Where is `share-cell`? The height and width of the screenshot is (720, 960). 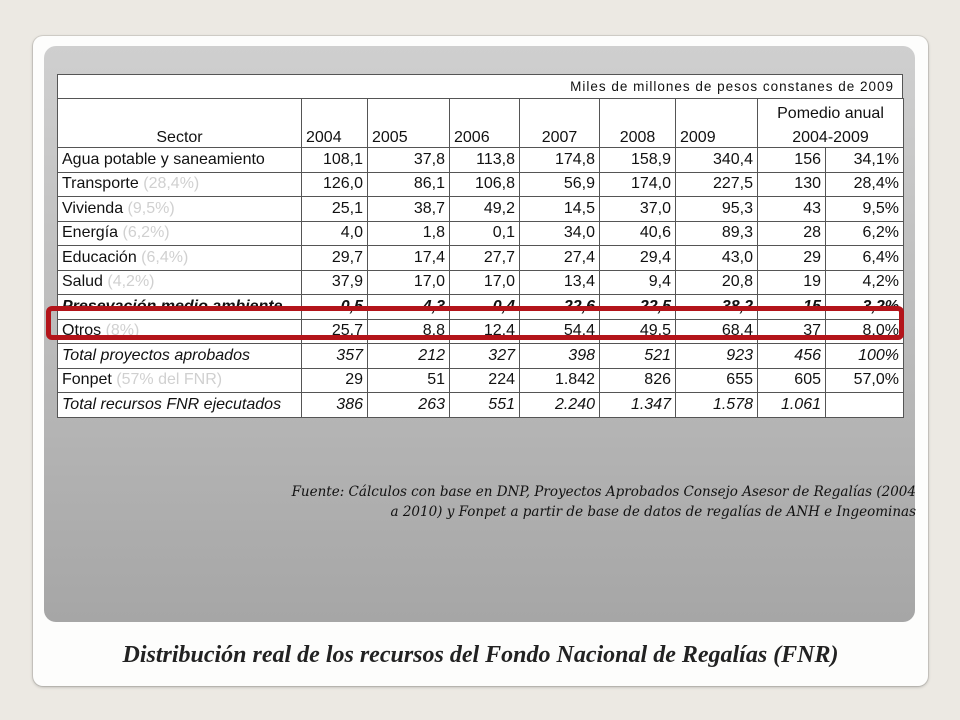
share-cell is located at coordinates (864, 405).